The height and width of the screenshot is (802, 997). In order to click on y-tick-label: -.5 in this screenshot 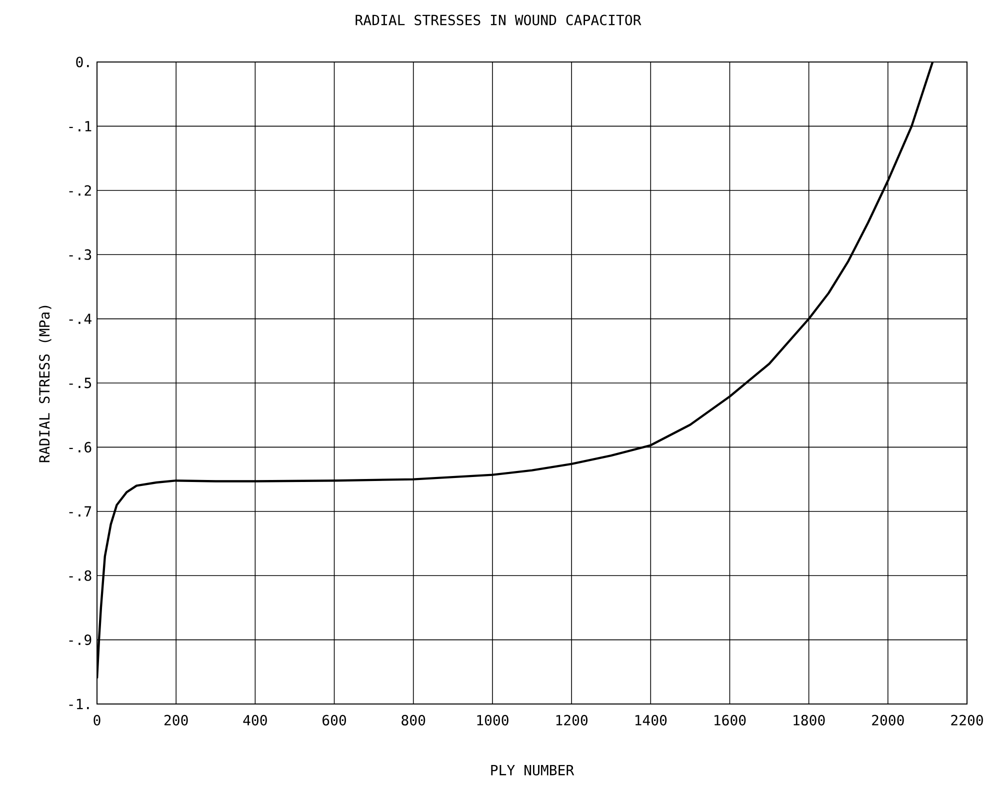, I will do `click(80, 383)`.